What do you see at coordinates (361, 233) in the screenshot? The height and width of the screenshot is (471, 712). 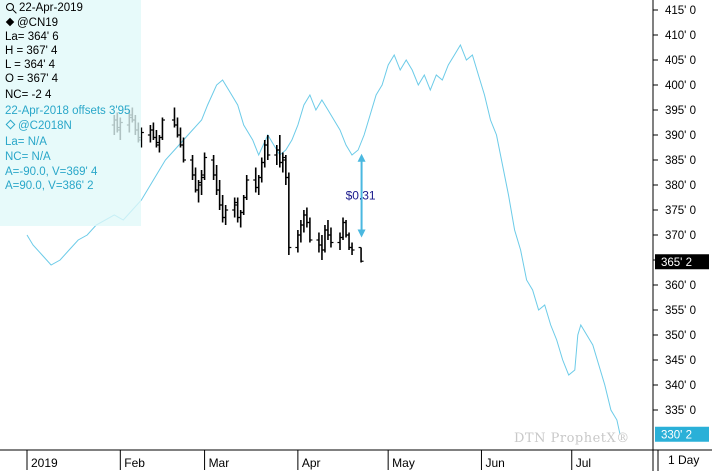 I see `arrow-down-icon` at bounding box center [361, 233].